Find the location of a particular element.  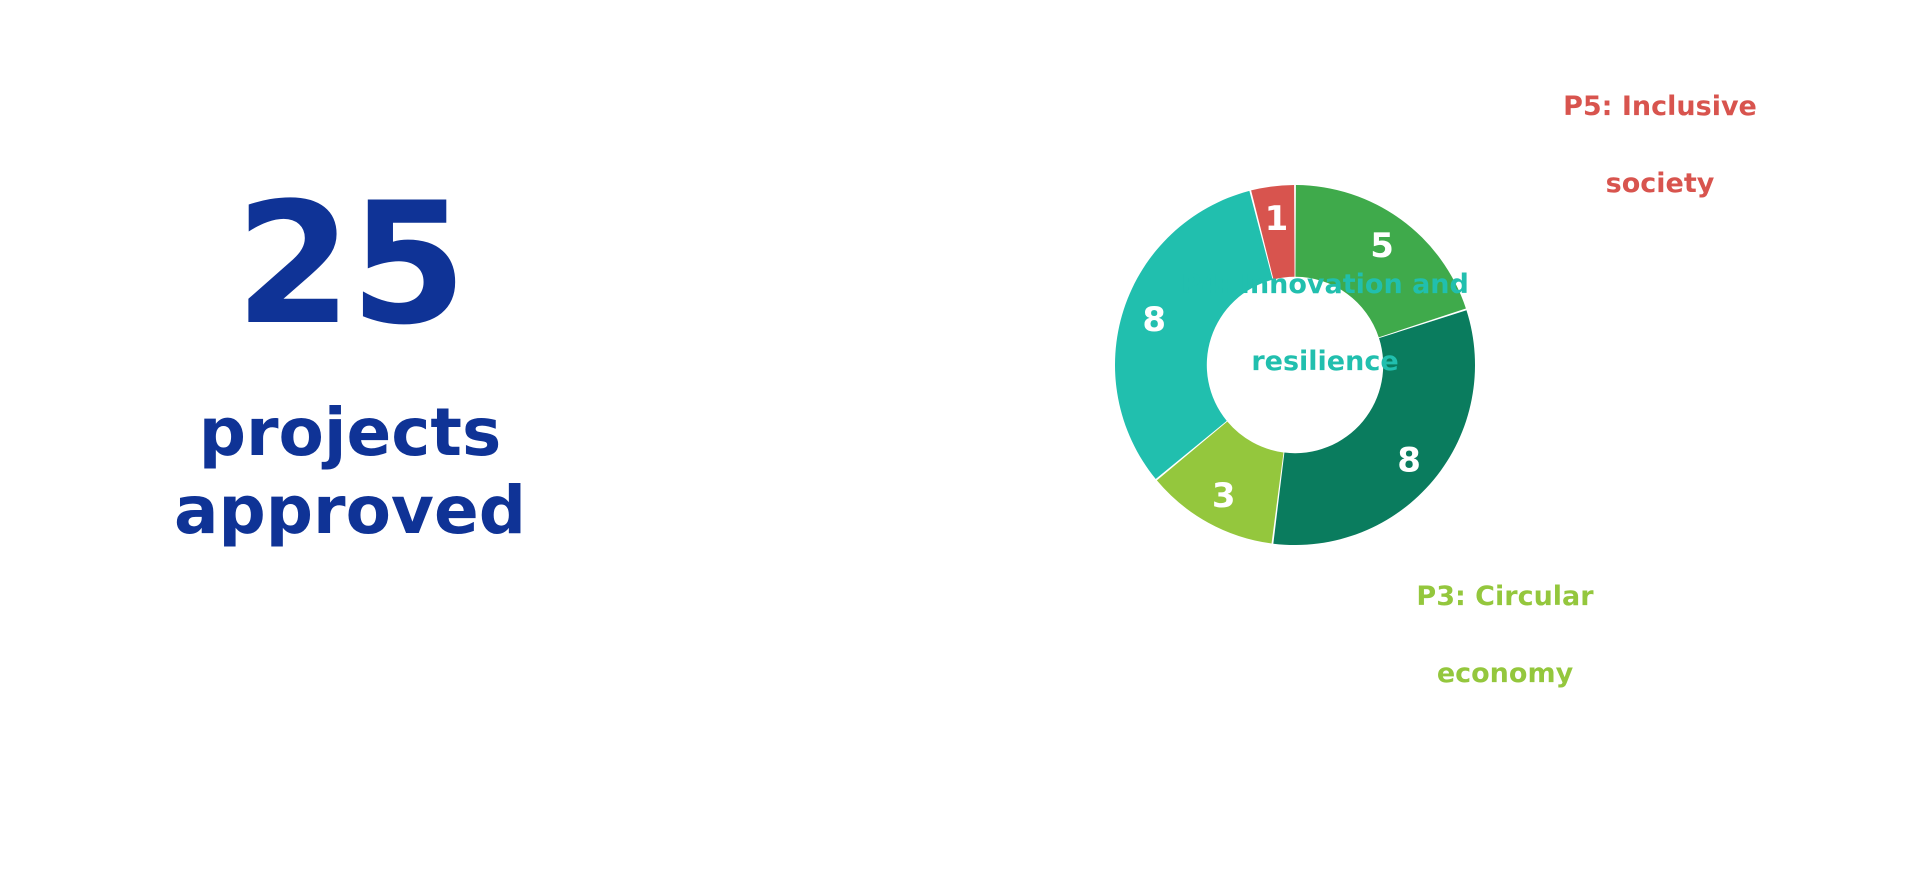

stat-number: 25 is located at coordinates (351, 264).